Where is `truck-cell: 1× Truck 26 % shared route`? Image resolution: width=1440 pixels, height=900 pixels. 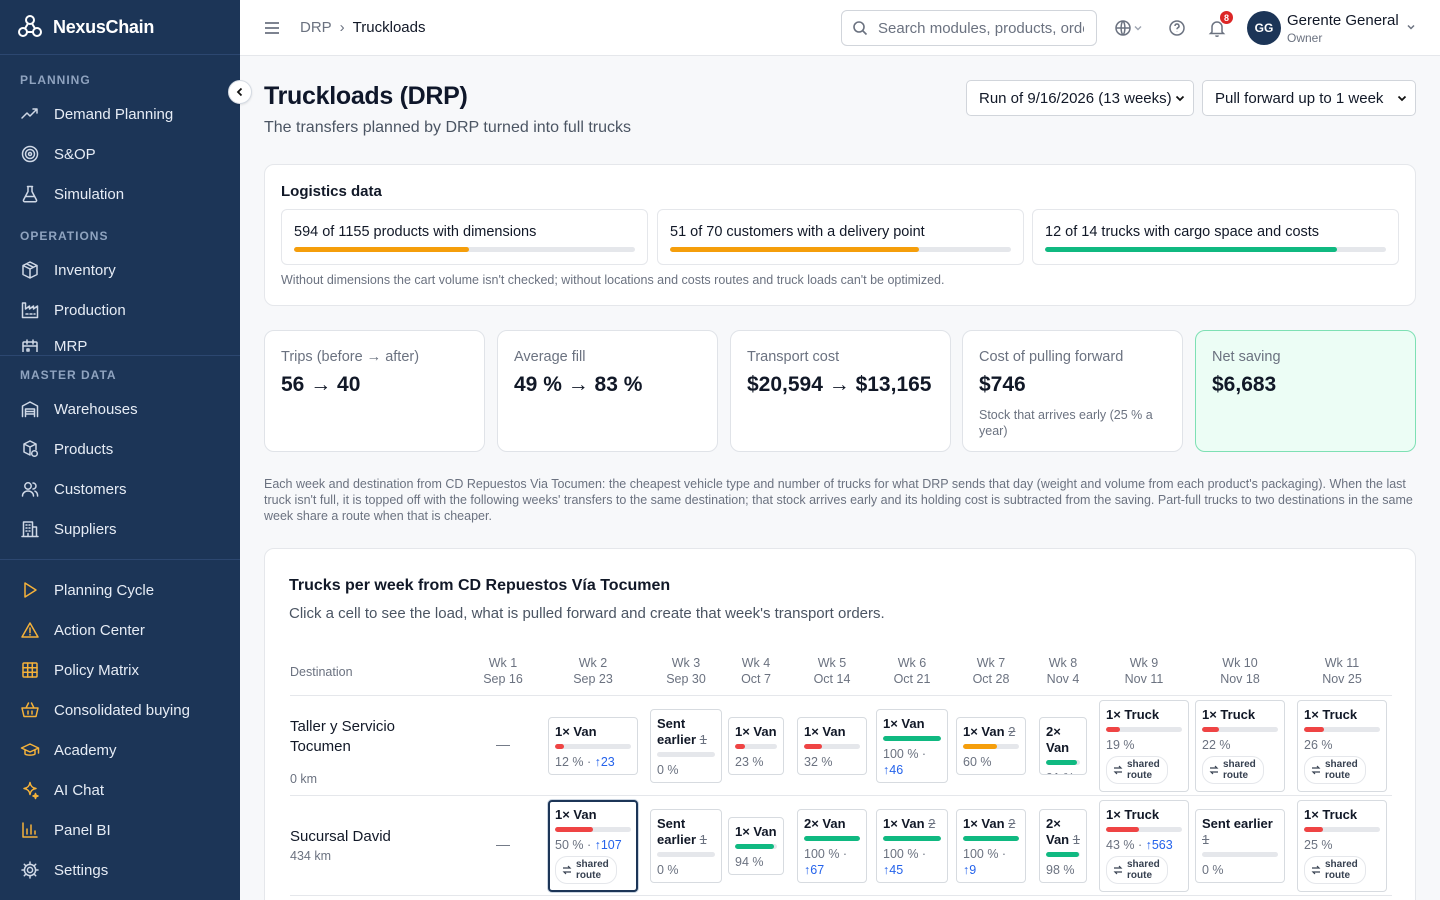
truck-cell: 1× Truck 26 % shared route is located at coordinates (1342, 746).